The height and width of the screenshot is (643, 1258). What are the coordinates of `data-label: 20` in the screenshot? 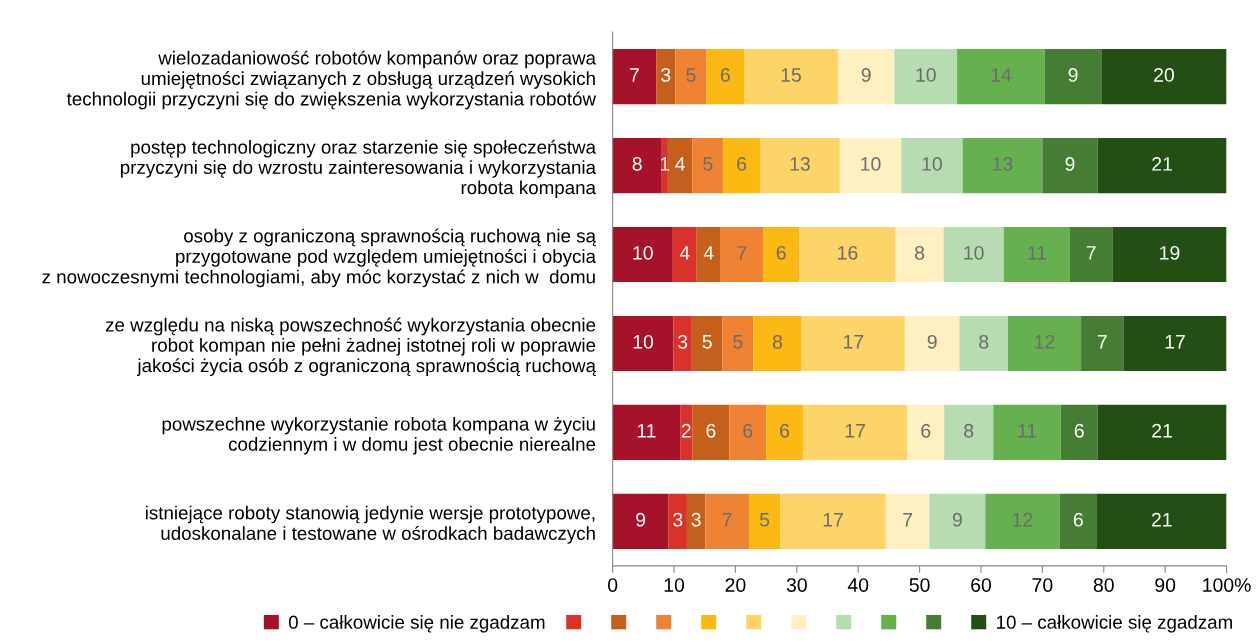 It's located at (1164, 75).